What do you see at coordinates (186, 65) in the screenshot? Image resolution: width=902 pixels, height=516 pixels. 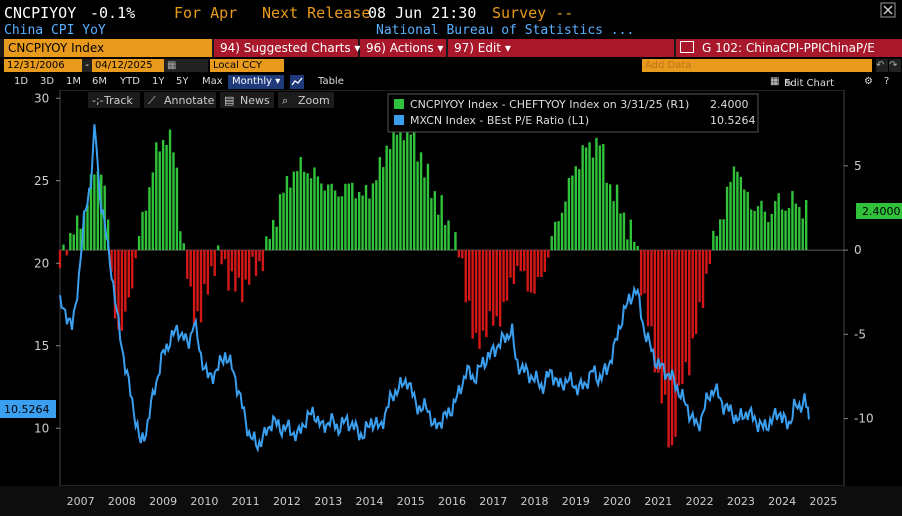 I see `calendar-icon: ▦` at bounding box center [186, 65].